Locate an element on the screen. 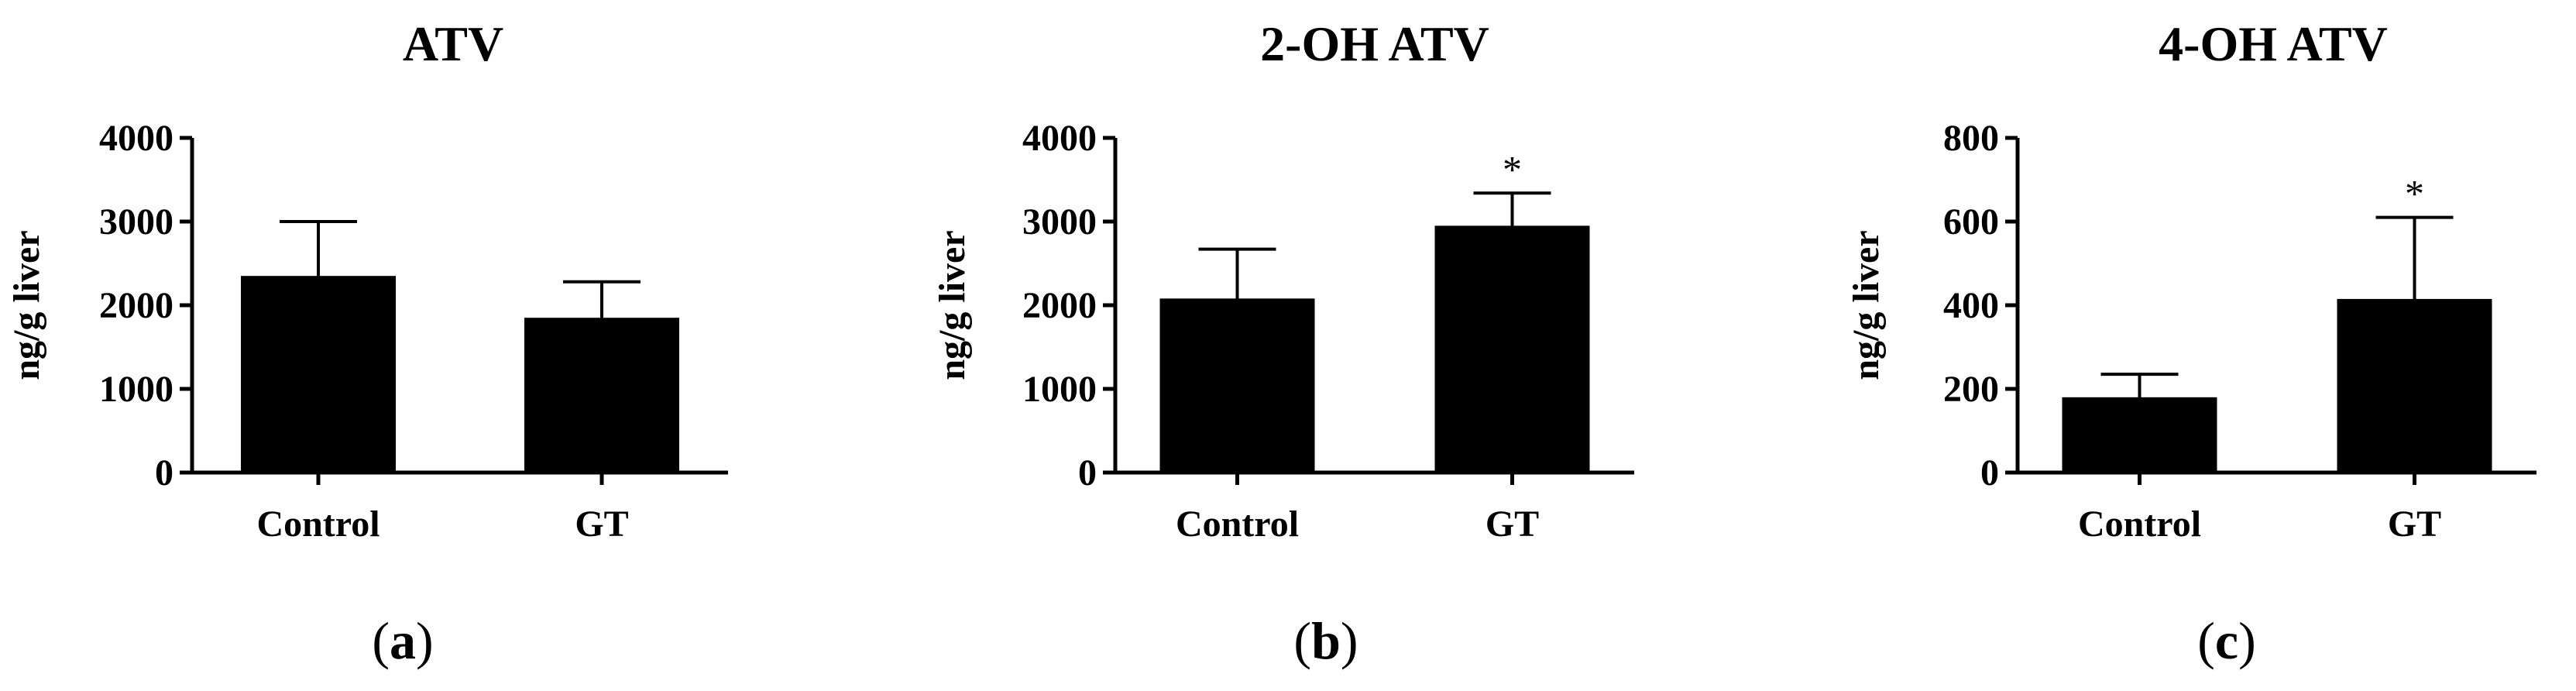 The width and height of the screenshot is (2576, 691). chart-title-b: 2-OH ATV is located at coordinates (1374, 43).